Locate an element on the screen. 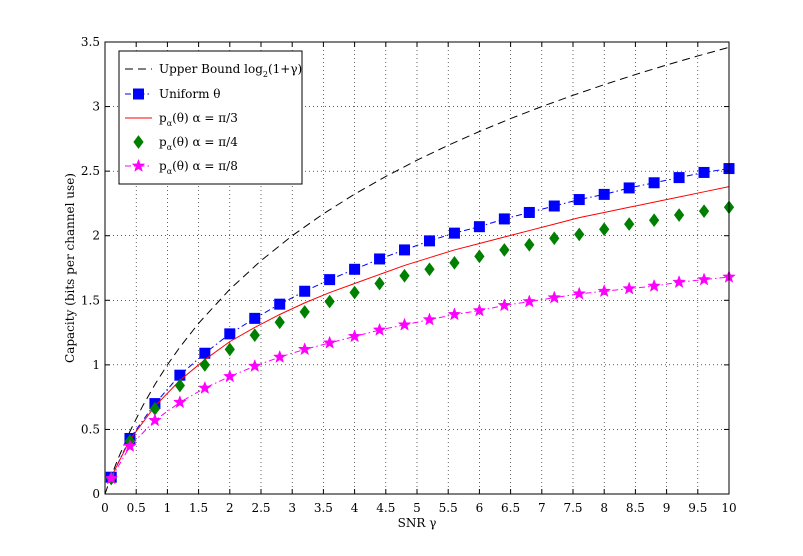 The width and height of the screenshot is (803, 556). legend-entry: Upper Bound log2(1+γ) is located at coordinates (213, 70).